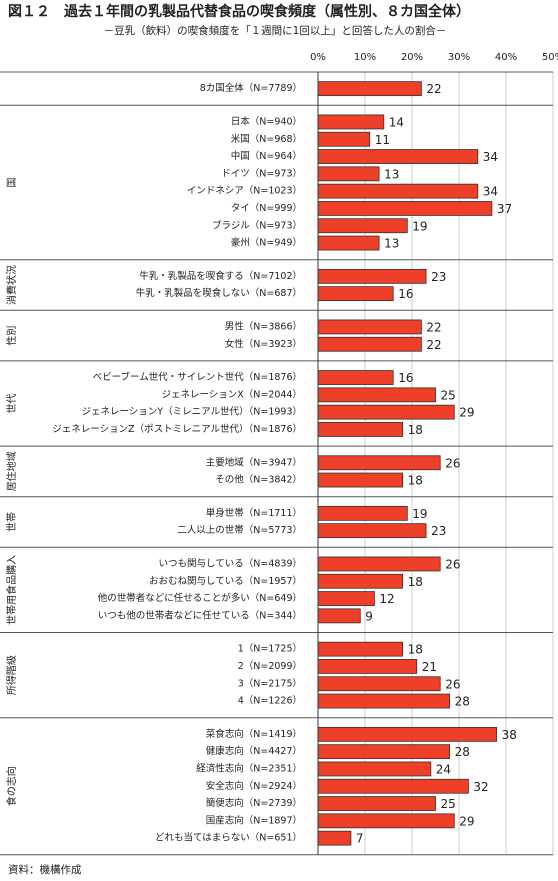  Describe the element at coordinates (459, 57) in the screenshot. I see `x-tick-label: 30%` at that location.